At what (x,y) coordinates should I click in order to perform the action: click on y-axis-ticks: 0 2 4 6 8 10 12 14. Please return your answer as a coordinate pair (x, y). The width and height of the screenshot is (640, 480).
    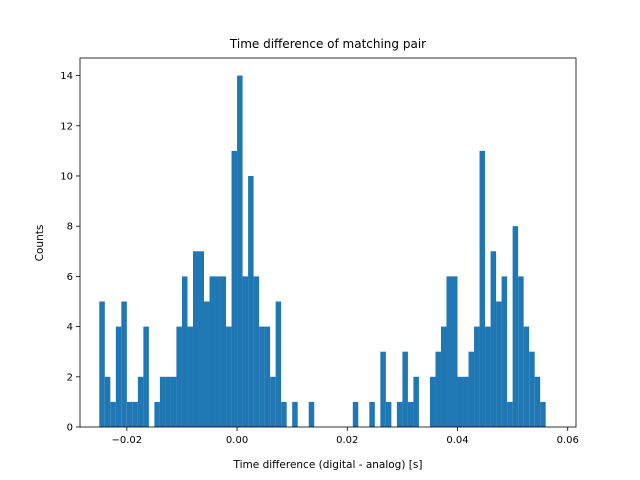
    Looking at the image, I should click on (70, 252).